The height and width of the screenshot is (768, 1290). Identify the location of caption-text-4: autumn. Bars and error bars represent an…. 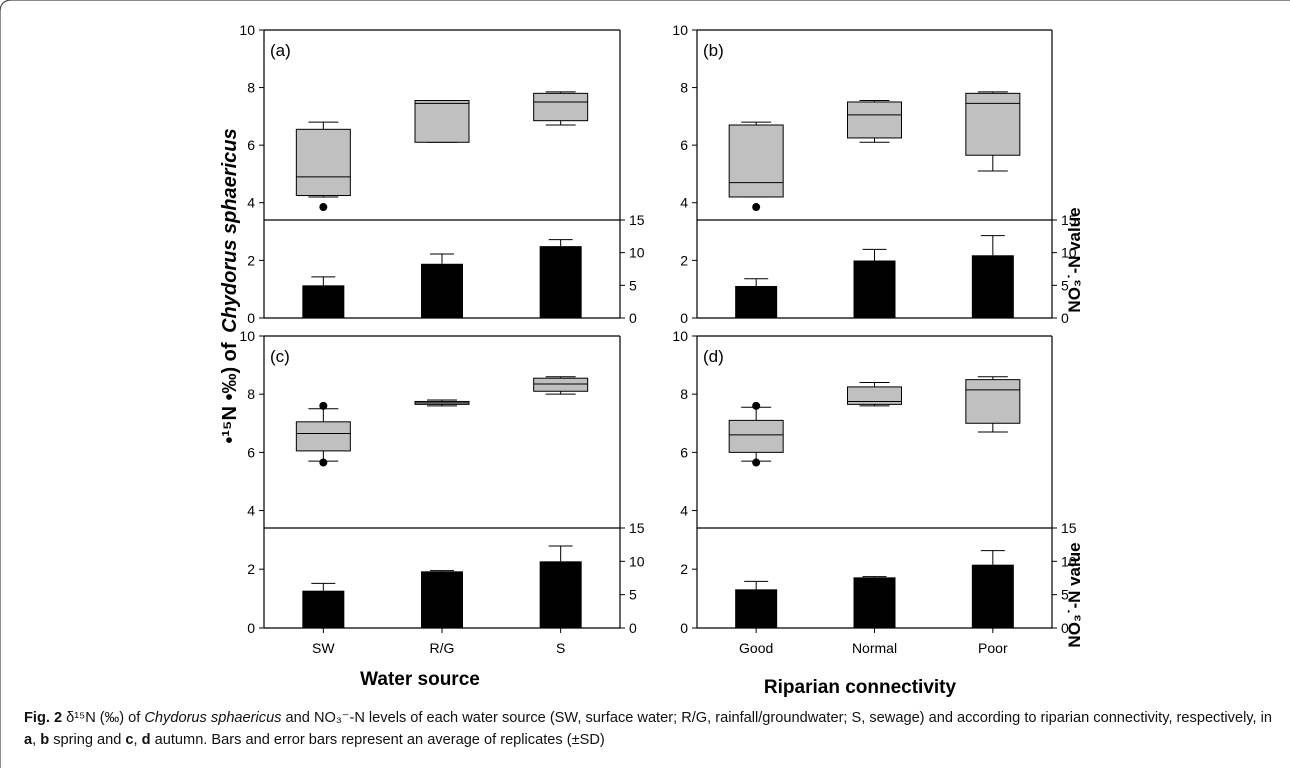
(377, 740).